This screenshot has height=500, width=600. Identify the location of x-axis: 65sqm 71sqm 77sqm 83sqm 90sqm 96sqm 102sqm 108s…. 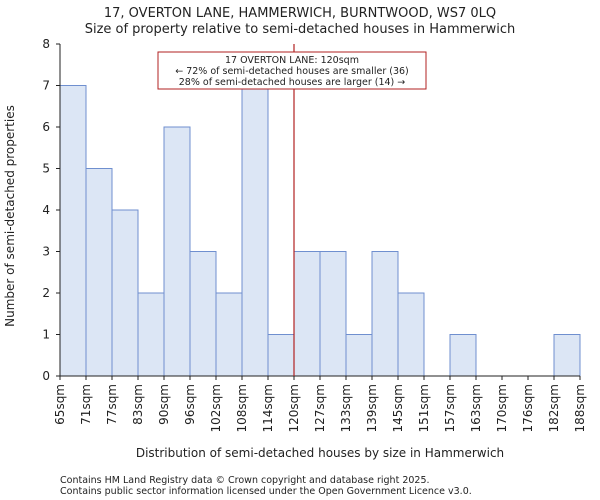
(320, 404).